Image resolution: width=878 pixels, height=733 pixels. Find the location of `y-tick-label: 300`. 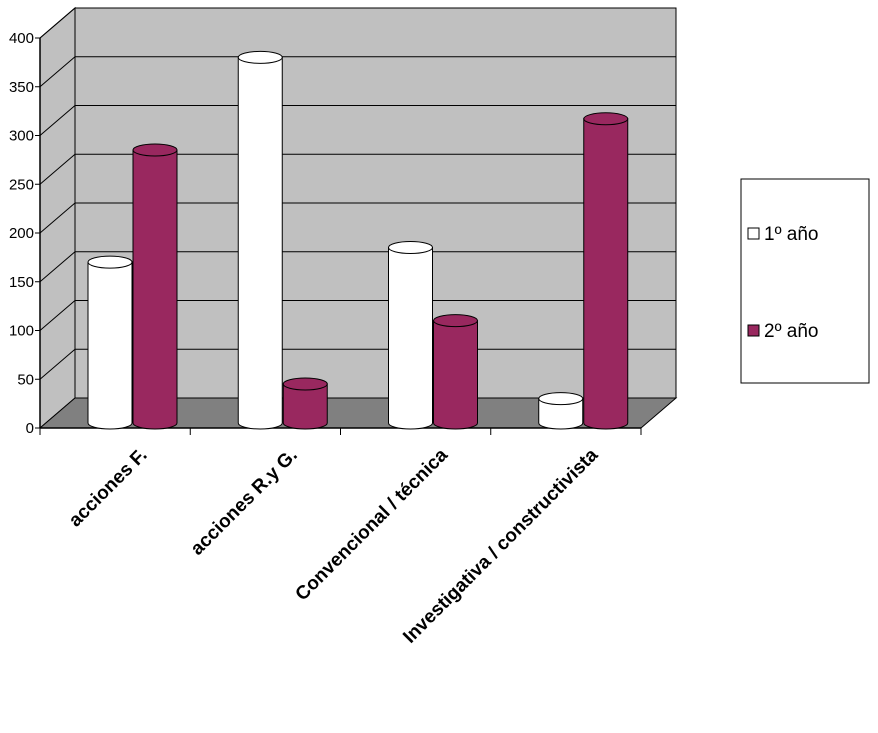

y-tick-label: 300 is located at coordinates (21, 136).